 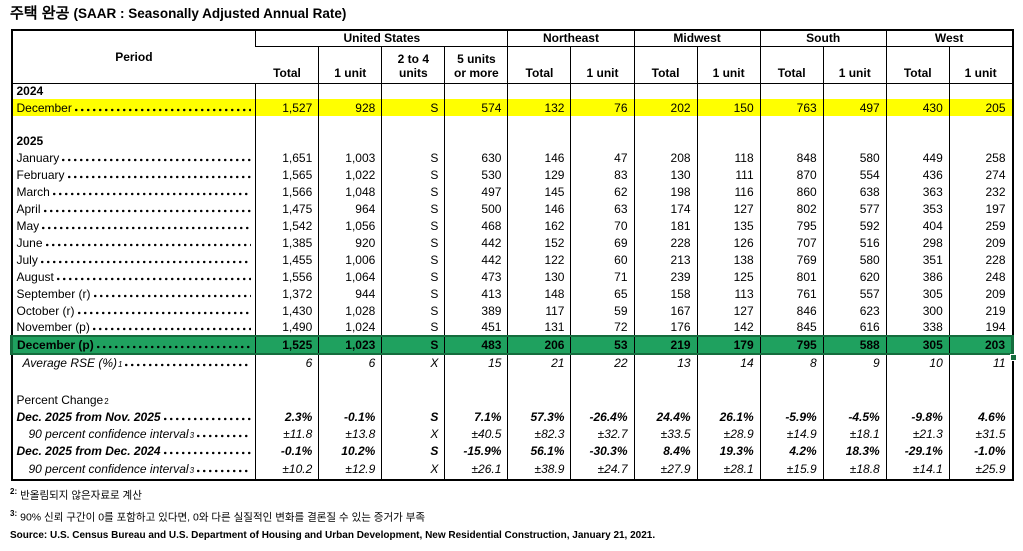 What do you see at coordinates (602, 242) in the screenshot?
I see `data-cell: 69` at bounding box center [602, 242].